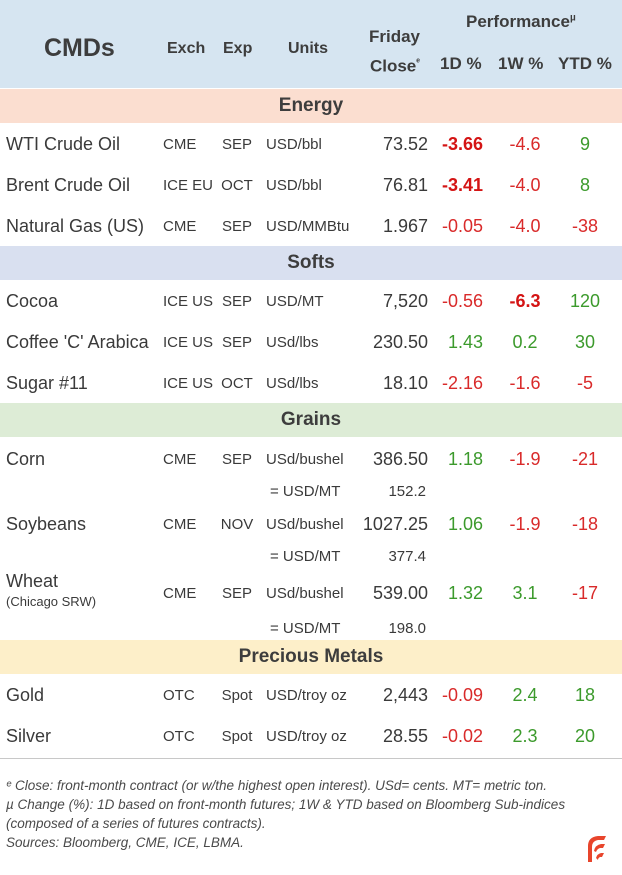 Image resolution: width=622 pixels, height=875 pixels. Describe the element at coordinates (405, 144) in the screenshot. I see `close-value: 73.52` at that location.